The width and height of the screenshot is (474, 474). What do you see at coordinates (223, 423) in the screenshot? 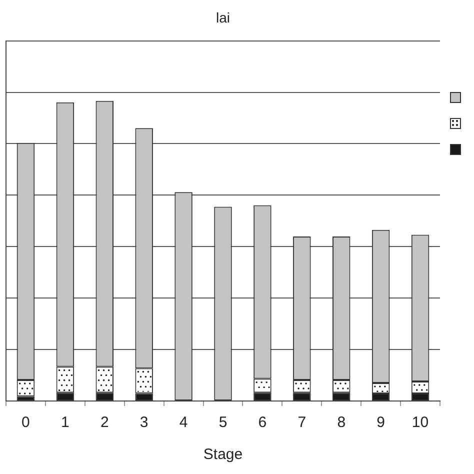
I see `x-tick-label: 5` at bounding box center [223, 423].